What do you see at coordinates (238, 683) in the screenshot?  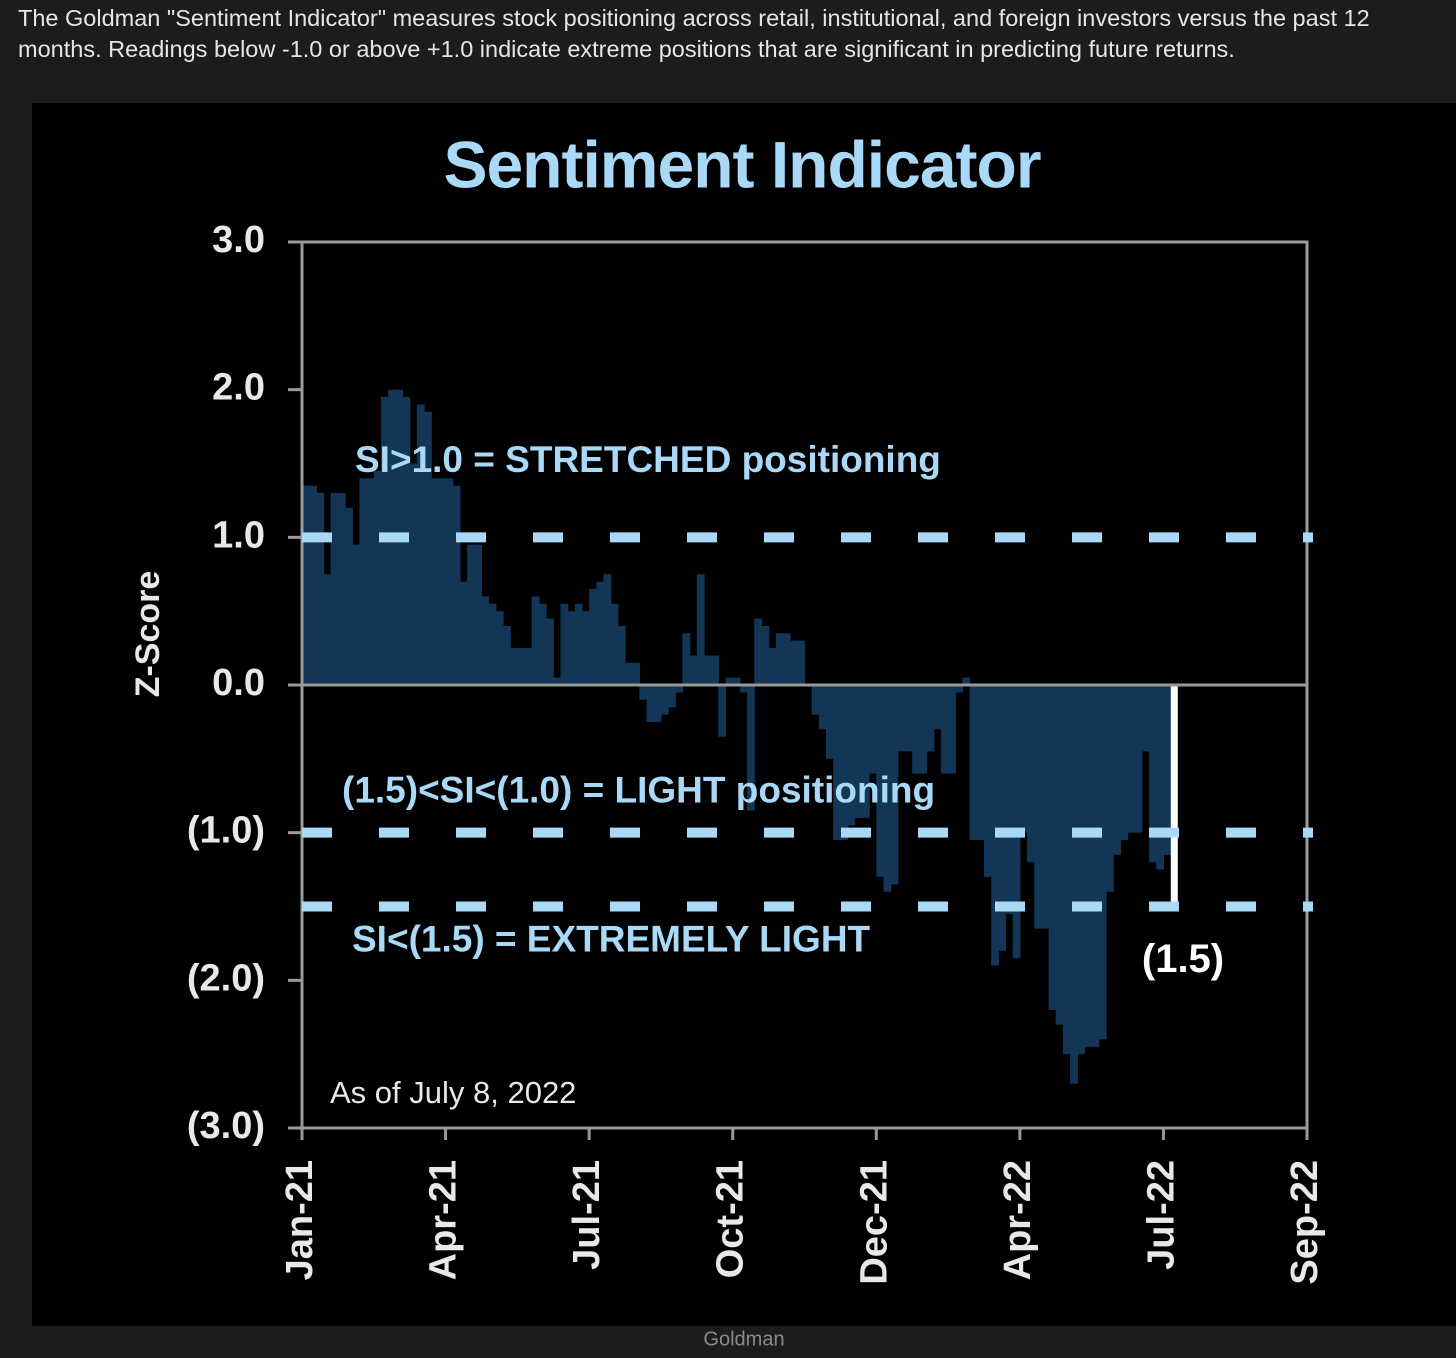 I see `y-tick-label: 0.0` at bounding box center [238, 683].